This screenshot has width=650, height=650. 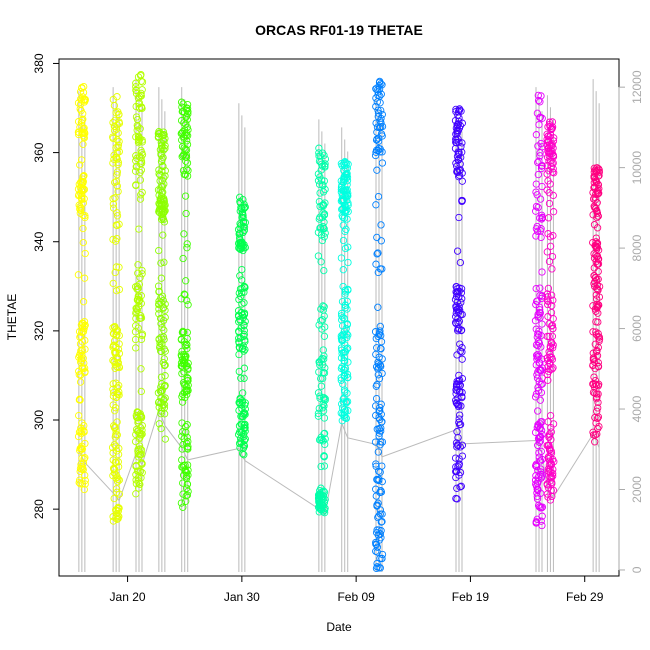 I want to click on y2-tick-label: 2000, so click(x=637, y=489).